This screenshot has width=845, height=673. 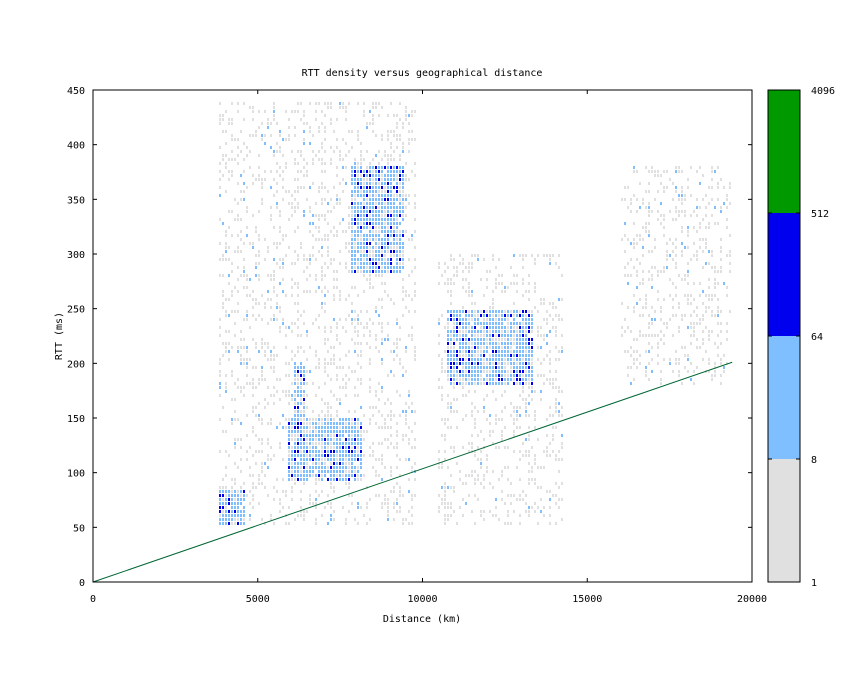 What do you see at coordinates (79, 528) in the screenshot?
I see `y-tick-label: 50` at bounding box center [79, 528].